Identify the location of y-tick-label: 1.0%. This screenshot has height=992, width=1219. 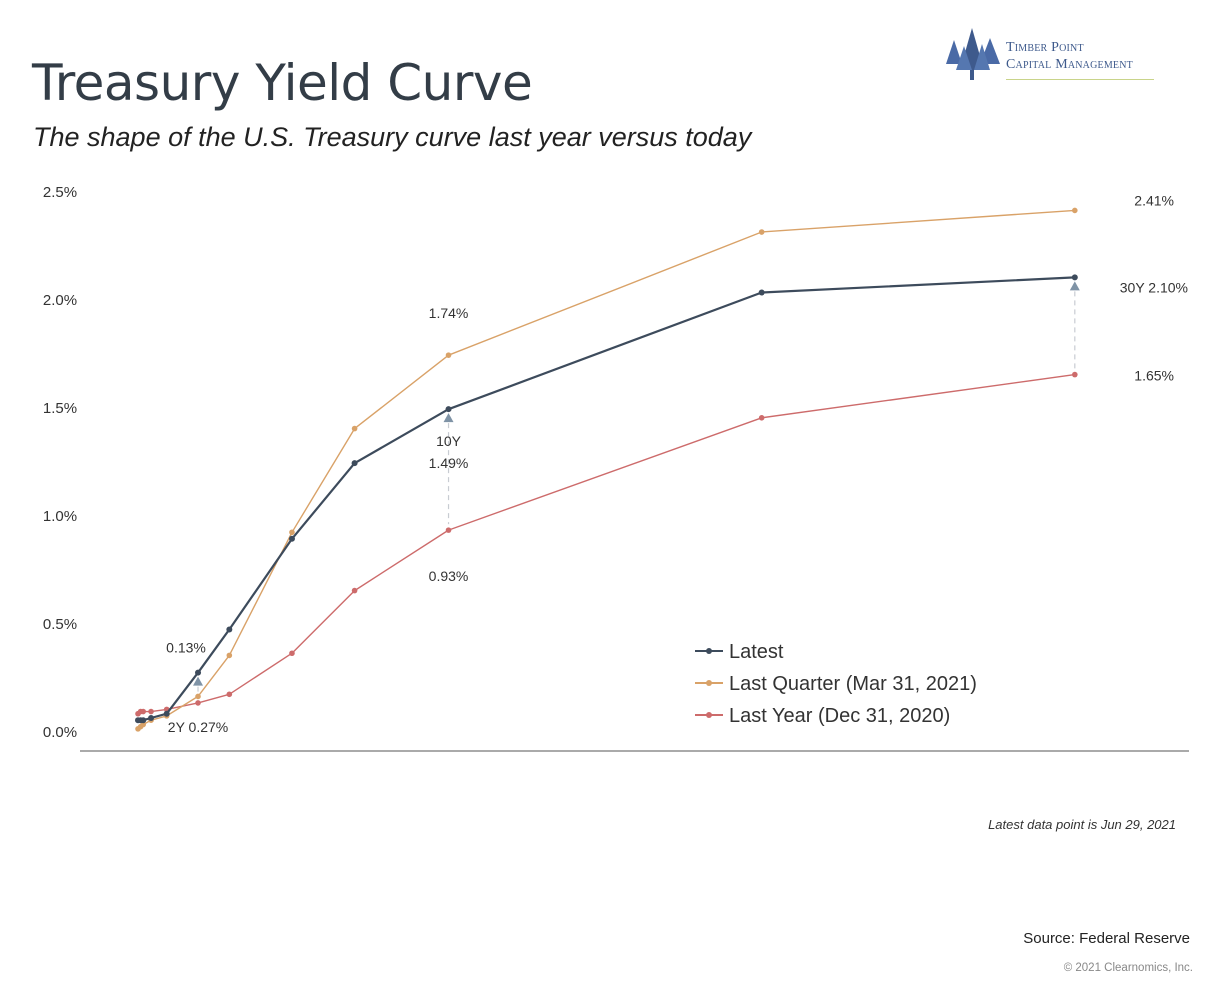
(60, 516).